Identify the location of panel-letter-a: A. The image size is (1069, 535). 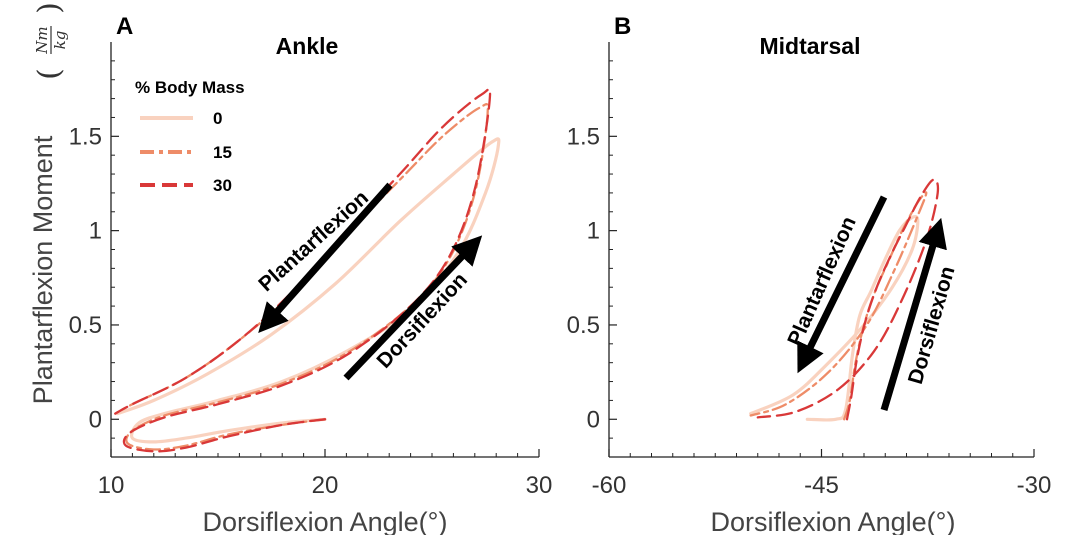
(124, 26).